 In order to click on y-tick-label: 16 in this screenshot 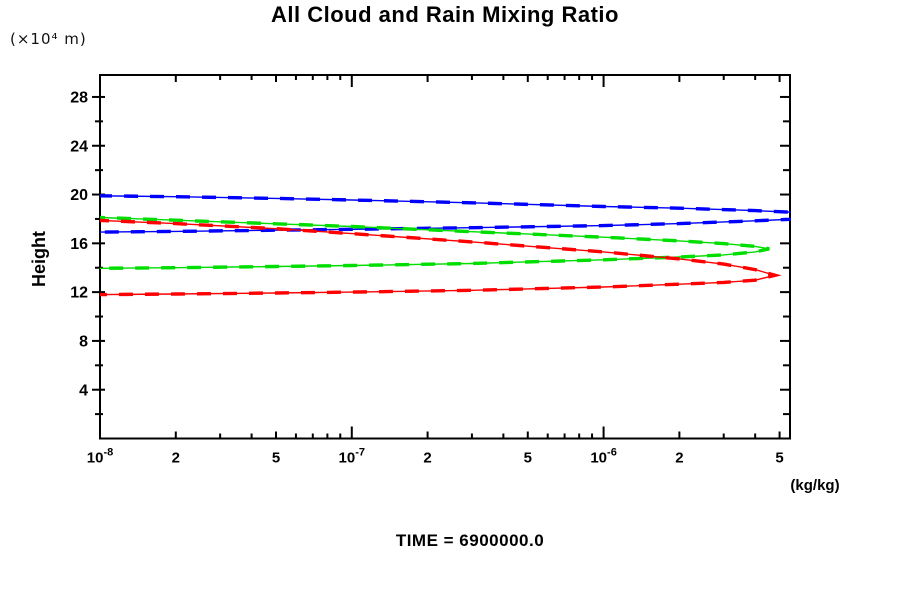, I will do `click(79, 244)`.